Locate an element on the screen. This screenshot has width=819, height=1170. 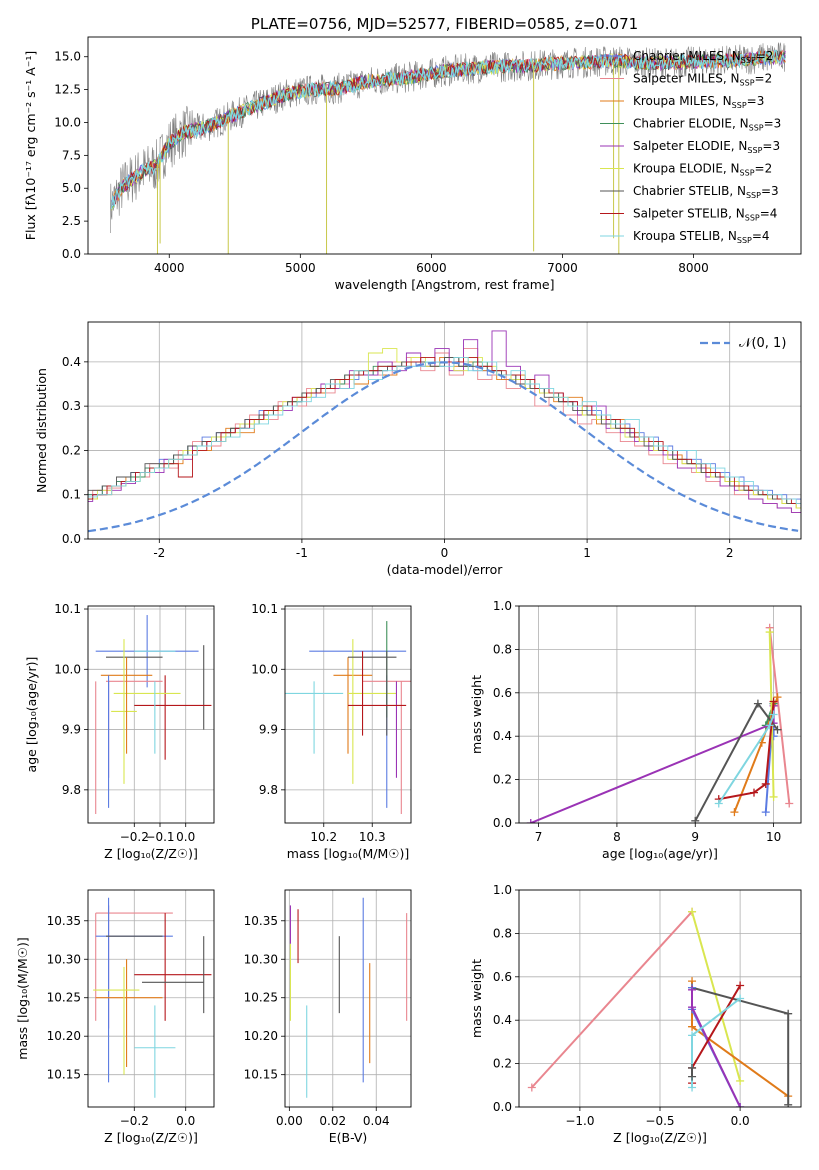
x-axis-label: wavelength [Angstrom, rest frame] is located at coordinates (444, 284).